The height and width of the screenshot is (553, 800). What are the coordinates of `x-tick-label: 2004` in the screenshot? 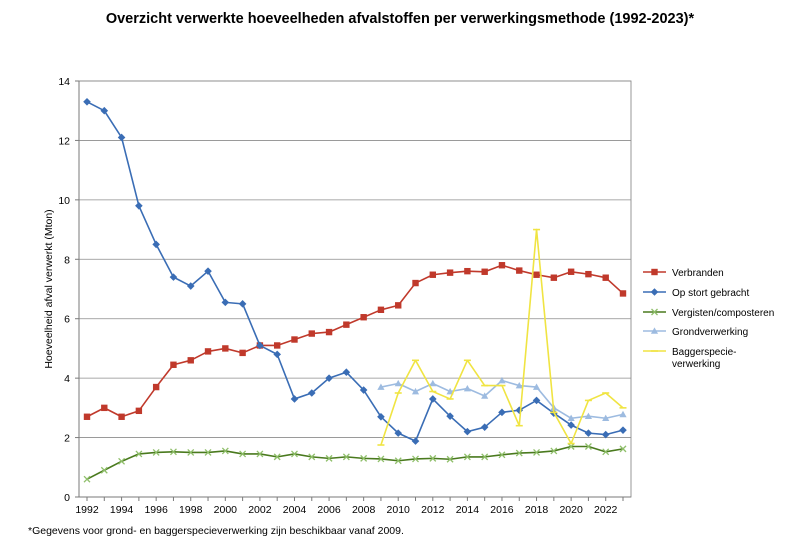 It's located at (295, 510).